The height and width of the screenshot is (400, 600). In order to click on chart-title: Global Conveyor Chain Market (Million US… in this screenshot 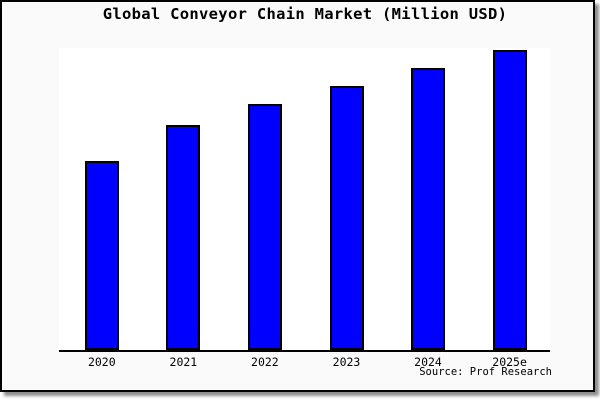, I will do `click(305, 14)`.